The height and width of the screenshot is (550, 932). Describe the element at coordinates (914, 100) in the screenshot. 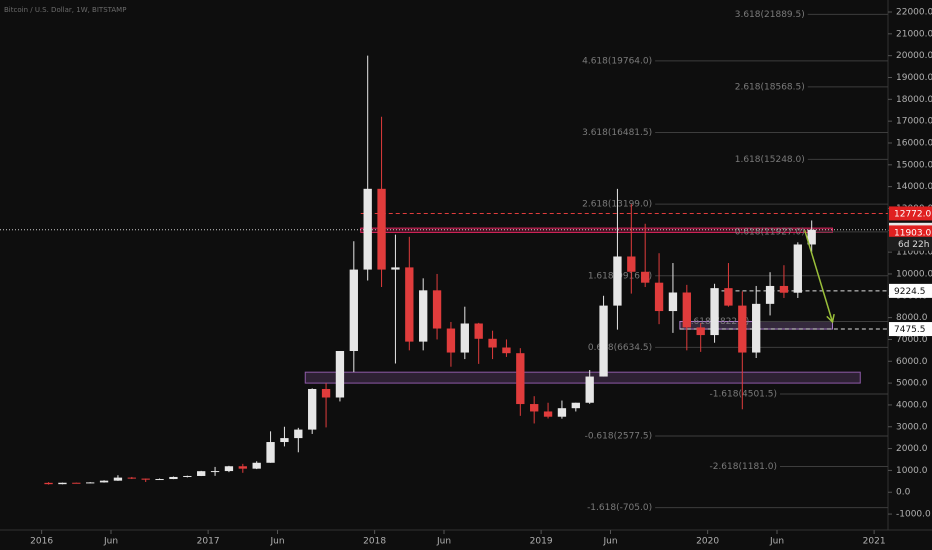

I see `y-tick-label: 18000.0` at that location.